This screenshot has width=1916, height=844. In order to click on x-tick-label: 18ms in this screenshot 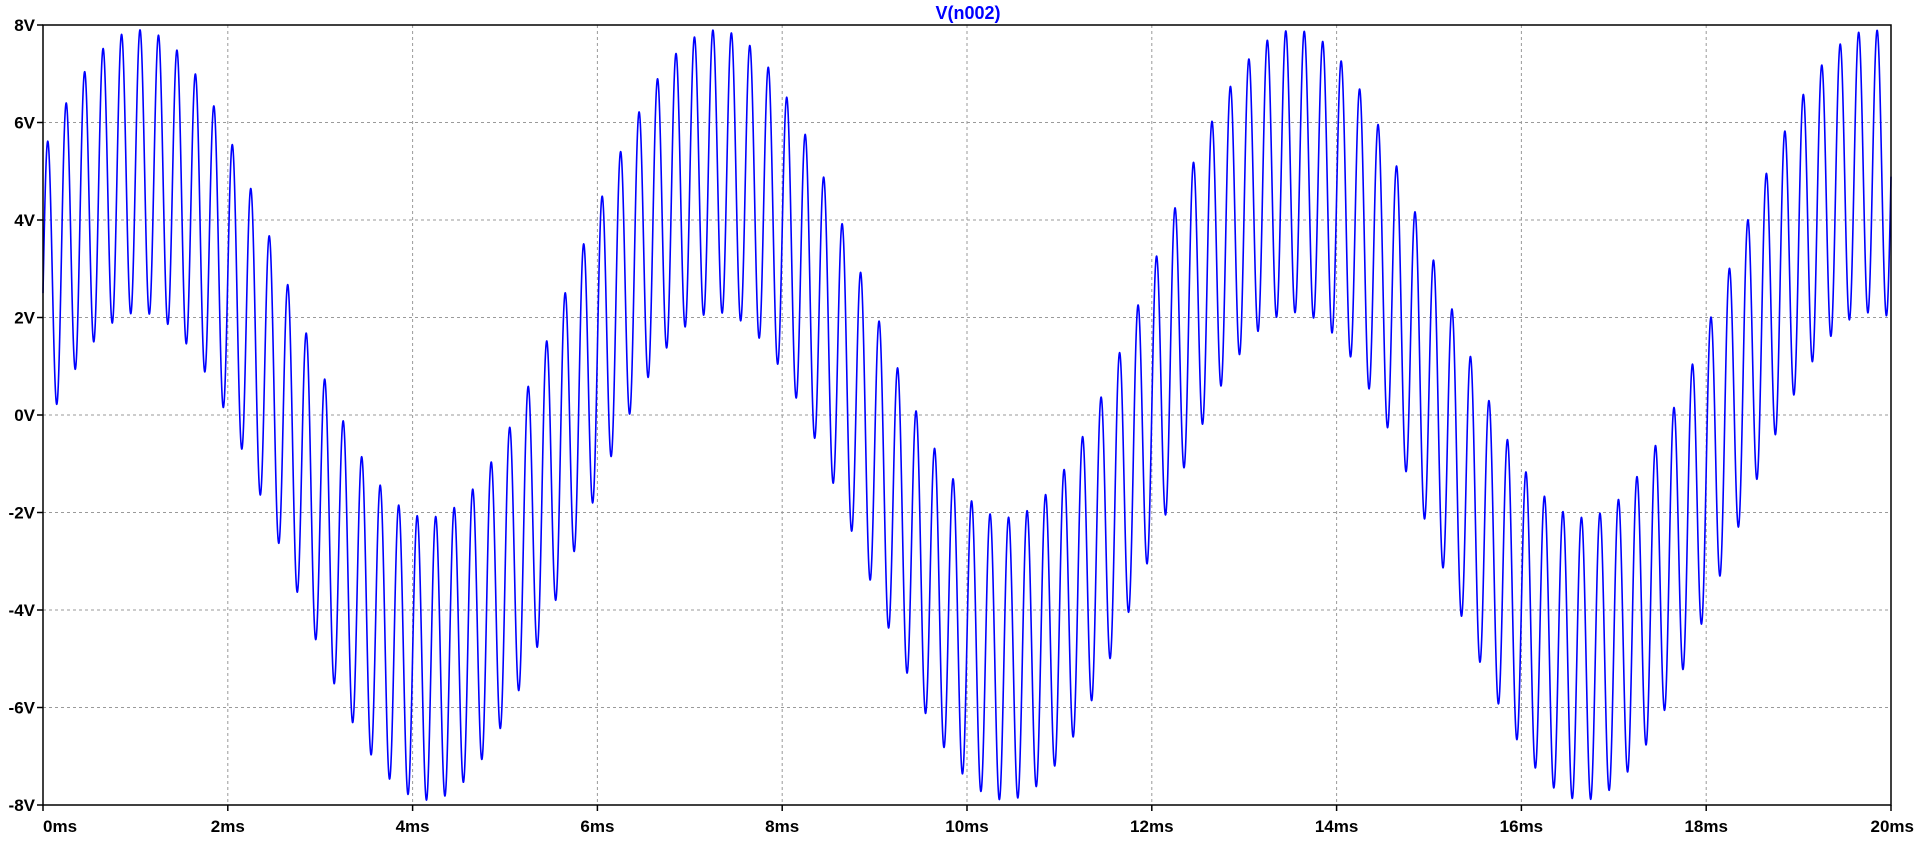, I will do `click(1705, 826)`.